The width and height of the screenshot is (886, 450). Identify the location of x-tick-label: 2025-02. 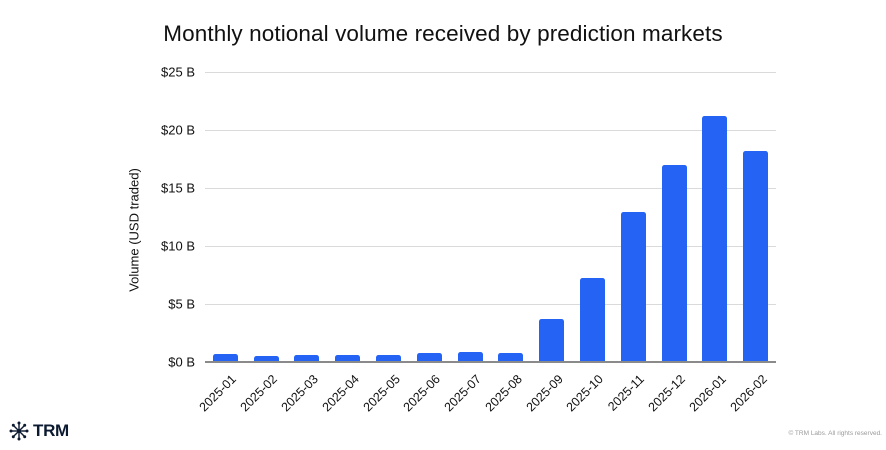
(259, 393).